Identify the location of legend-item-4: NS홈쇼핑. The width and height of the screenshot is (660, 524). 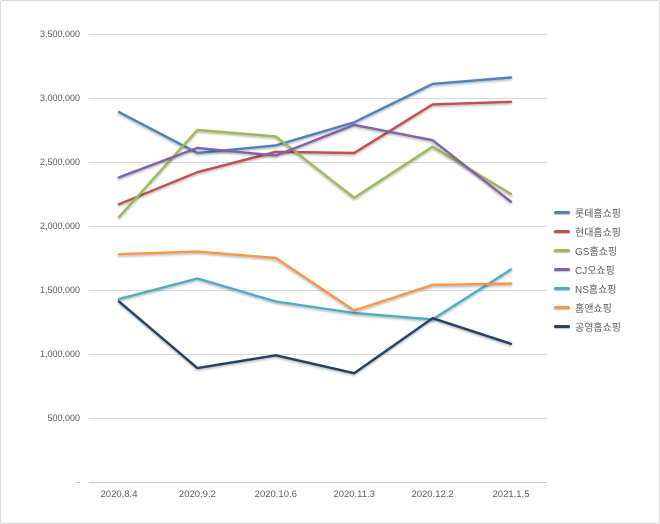
(587, 288).